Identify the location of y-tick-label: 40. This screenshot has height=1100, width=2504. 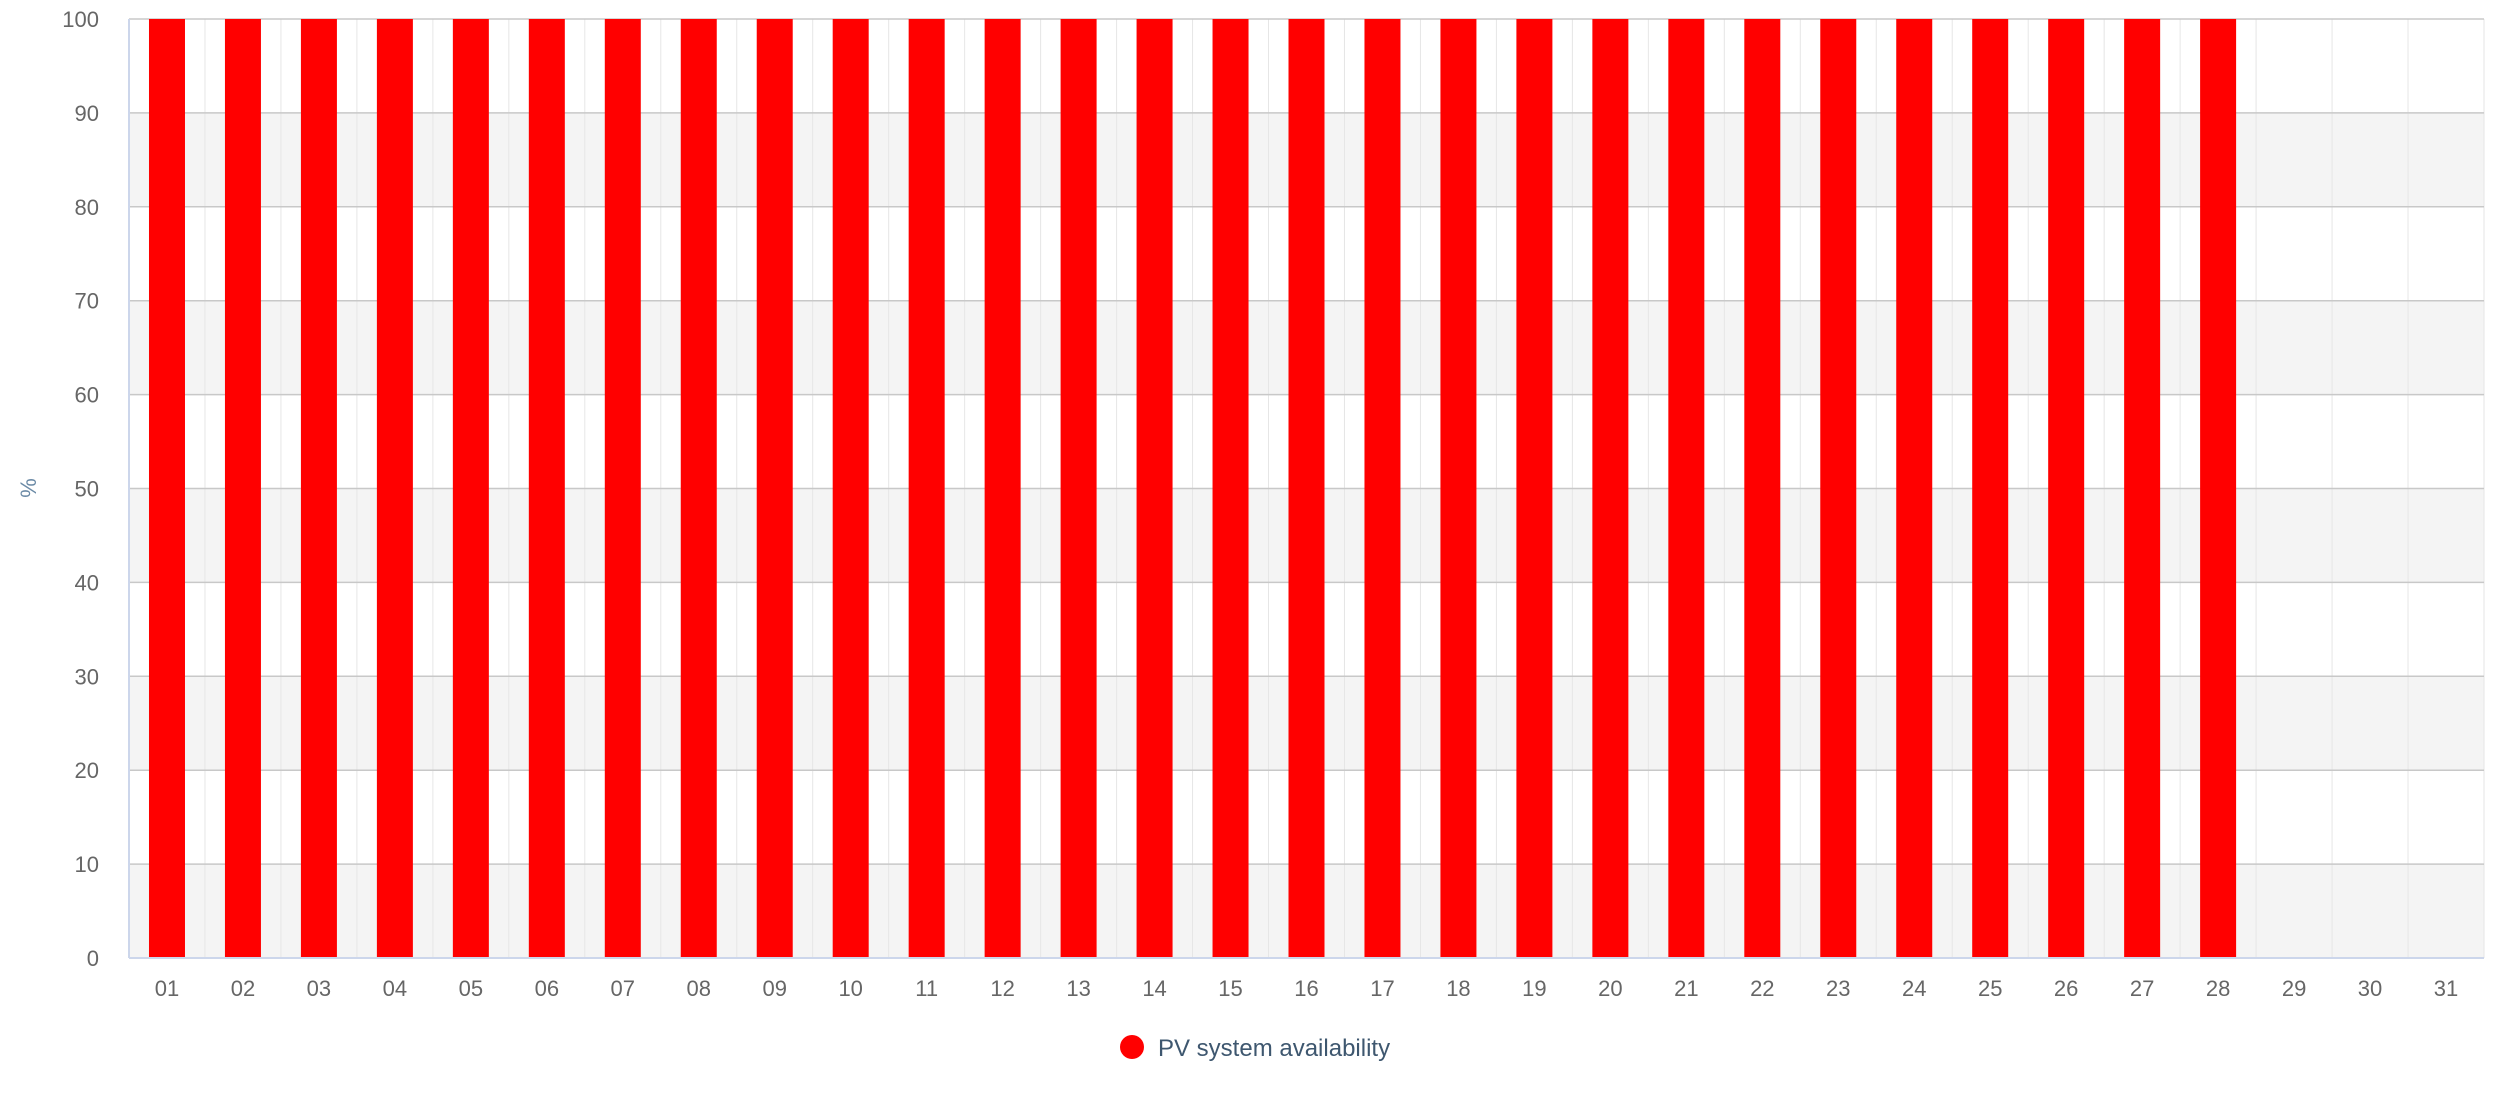
(87, 582).